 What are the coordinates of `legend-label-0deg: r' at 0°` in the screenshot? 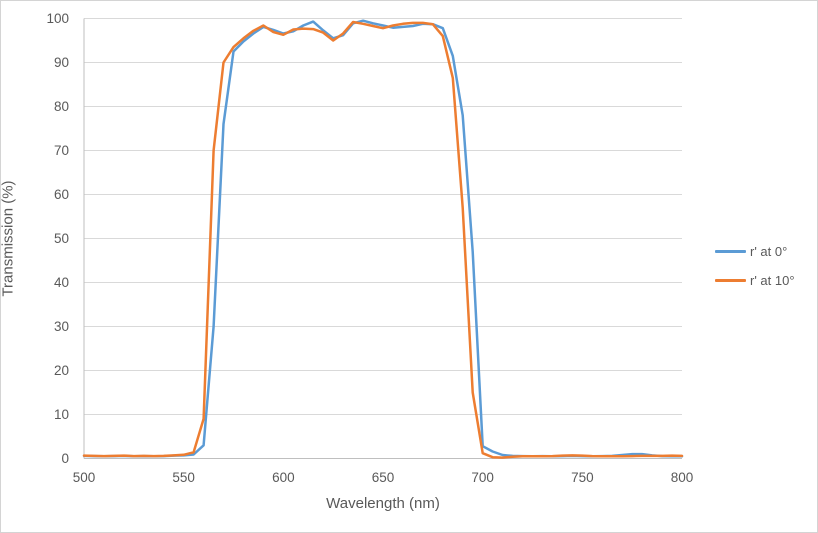 It's located at (769, 251).